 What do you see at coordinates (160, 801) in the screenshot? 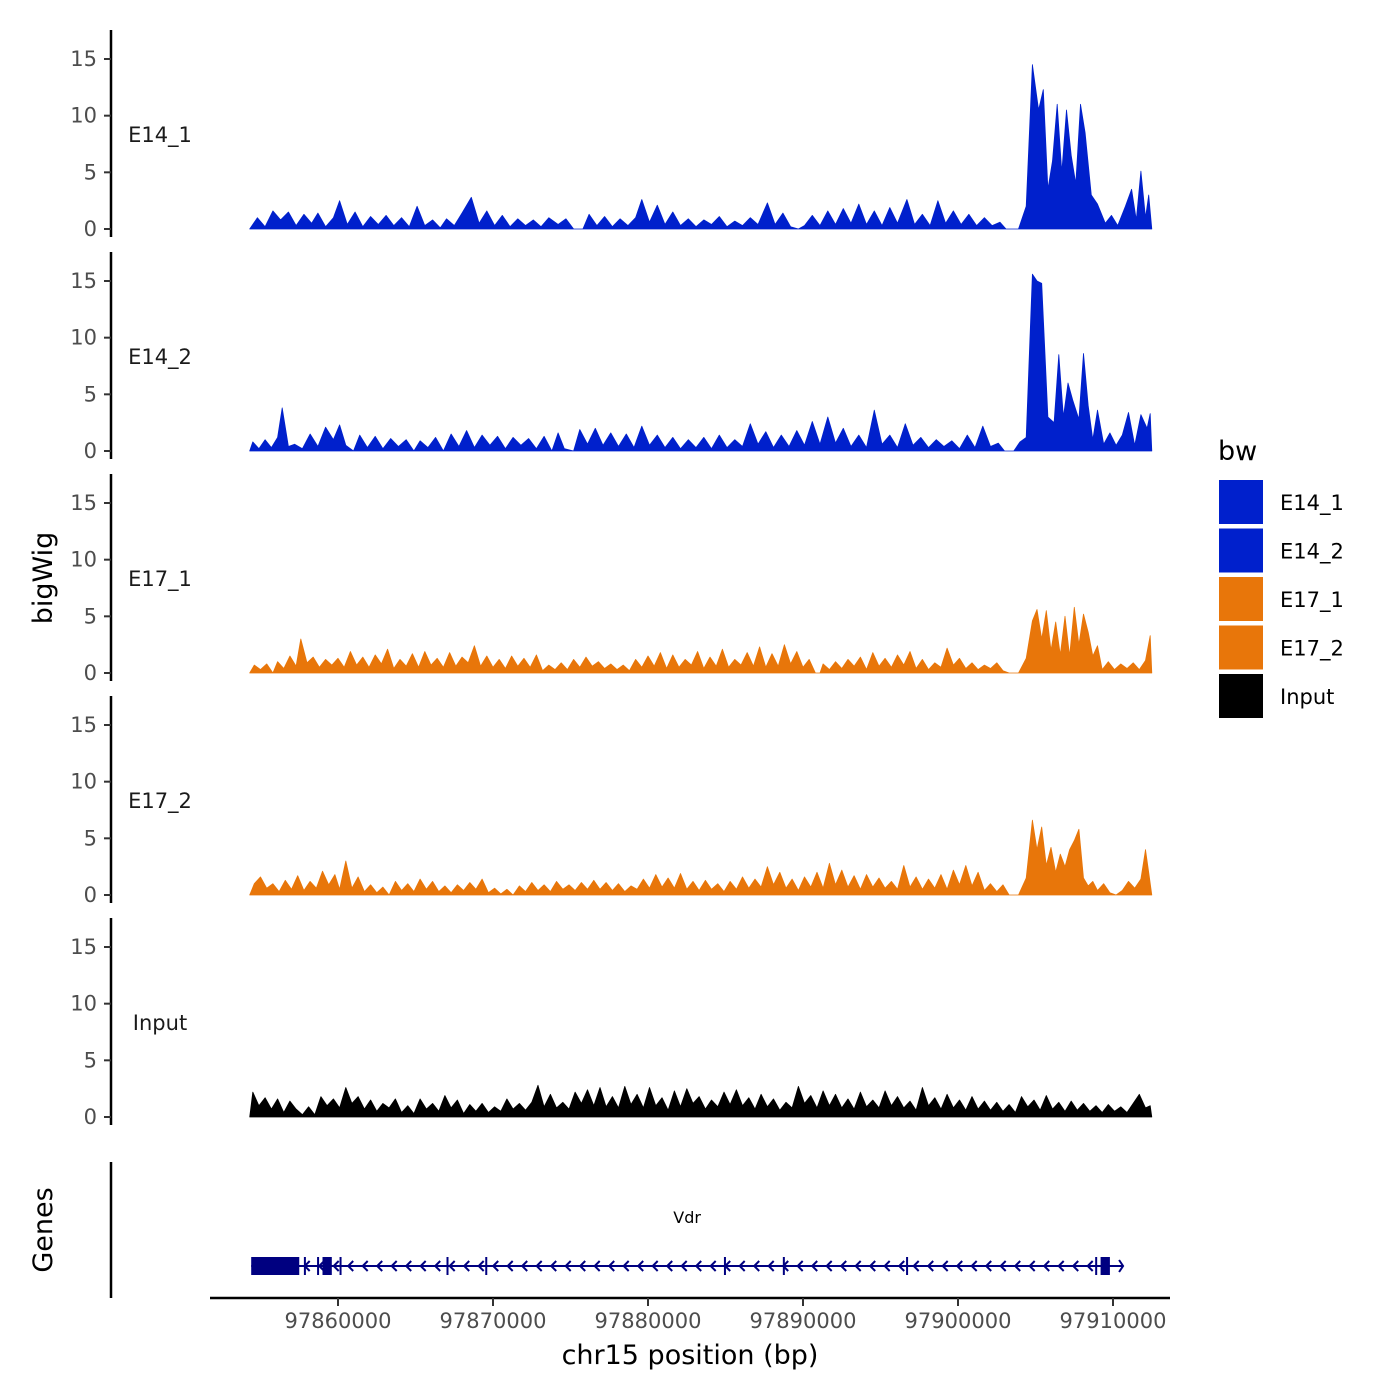
I see `track-label: E17_2` at bounding box center [160, 801].